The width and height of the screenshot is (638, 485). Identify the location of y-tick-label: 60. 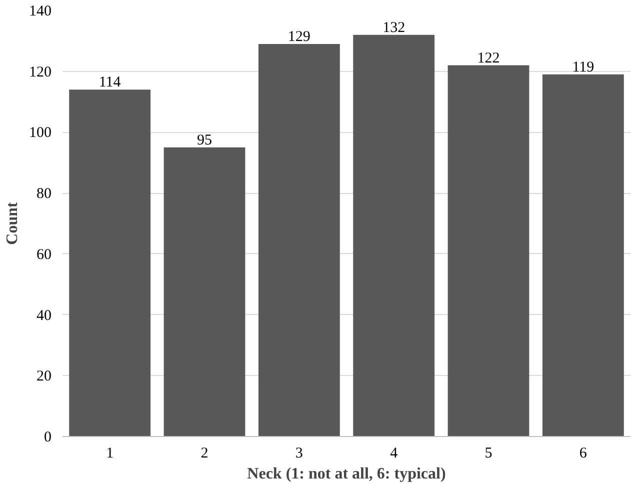
(44, 254).